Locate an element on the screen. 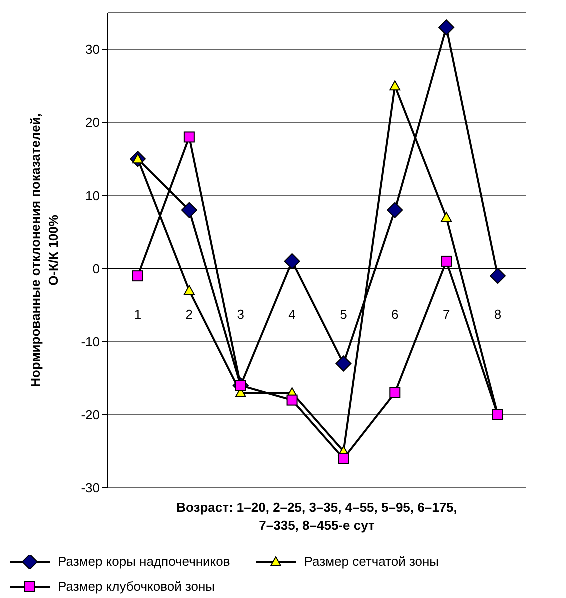  y-tick-label: -30 is located at coordinates (90, 488).